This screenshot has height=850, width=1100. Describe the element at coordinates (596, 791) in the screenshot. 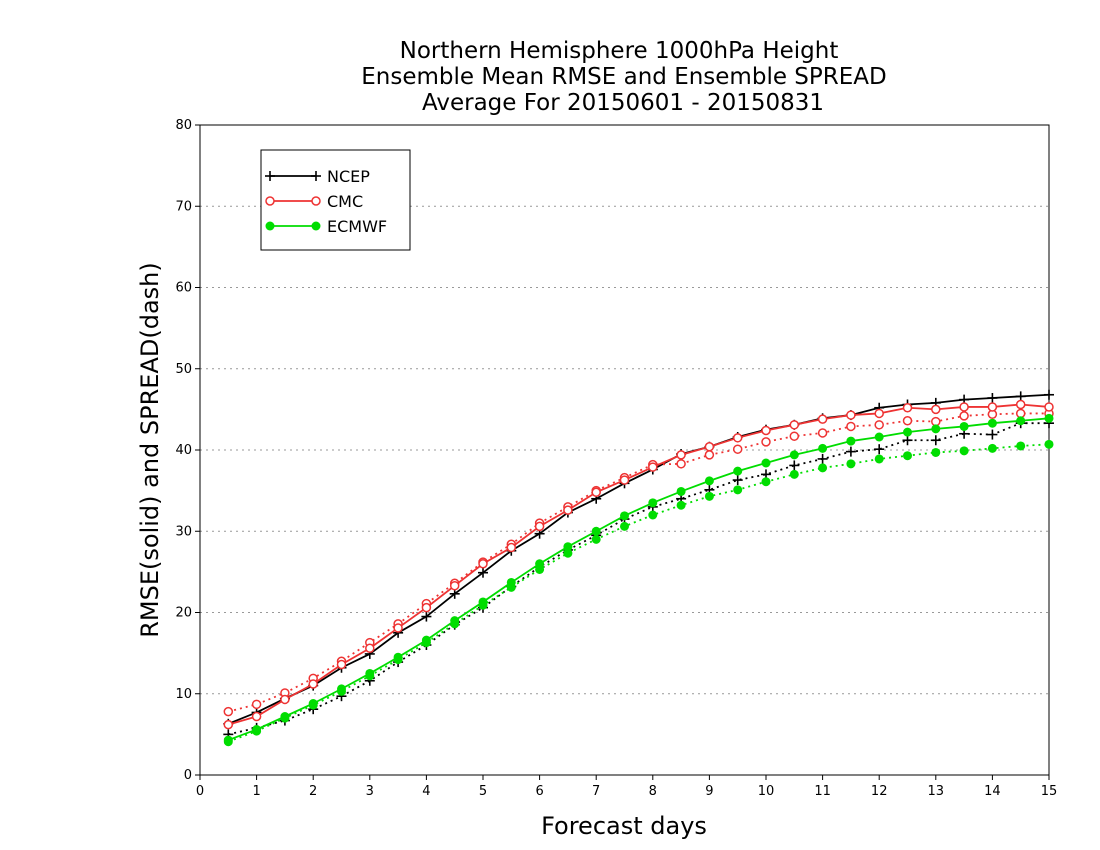

I see `x-tick-label: 7` at that location.